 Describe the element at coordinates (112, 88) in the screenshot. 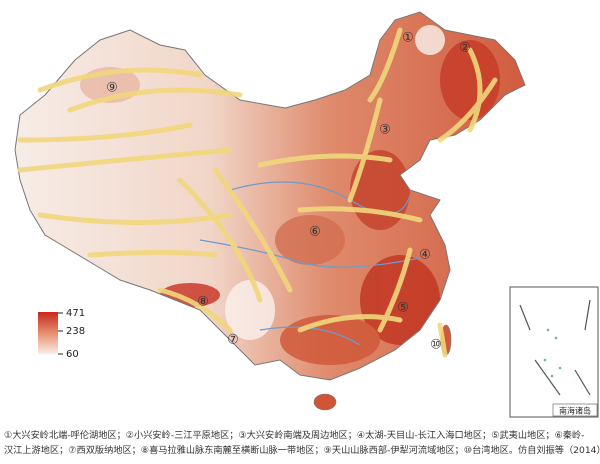

I see `region-label: ⑨` at that location.